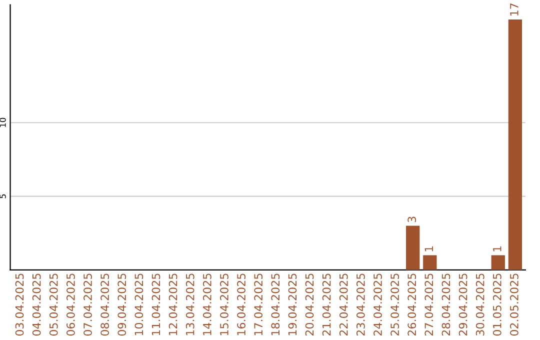 This screenshot has width=540, height=340. What do you see at coordinates (156, 305) in the screenshot?
I see `x-tick-label: 11.04.2025` at bounding box center [156, 305].